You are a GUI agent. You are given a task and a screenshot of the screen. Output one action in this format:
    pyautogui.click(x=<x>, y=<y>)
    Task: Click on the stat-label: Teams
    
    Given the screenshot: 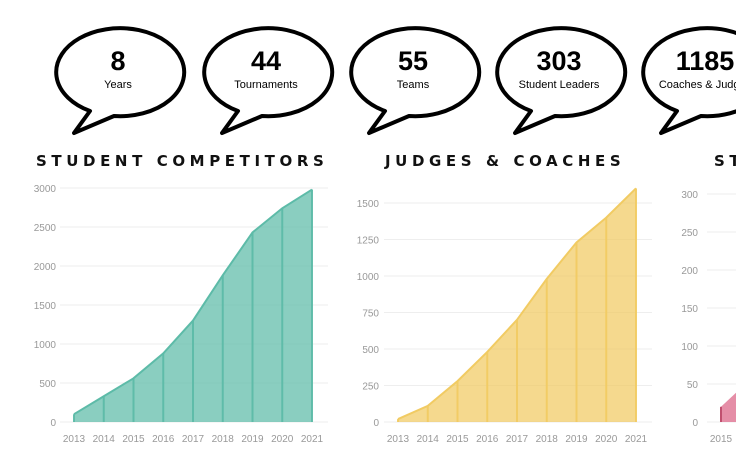 What is the action you would take?
    pyautogui.click(x=413, y=85)
    